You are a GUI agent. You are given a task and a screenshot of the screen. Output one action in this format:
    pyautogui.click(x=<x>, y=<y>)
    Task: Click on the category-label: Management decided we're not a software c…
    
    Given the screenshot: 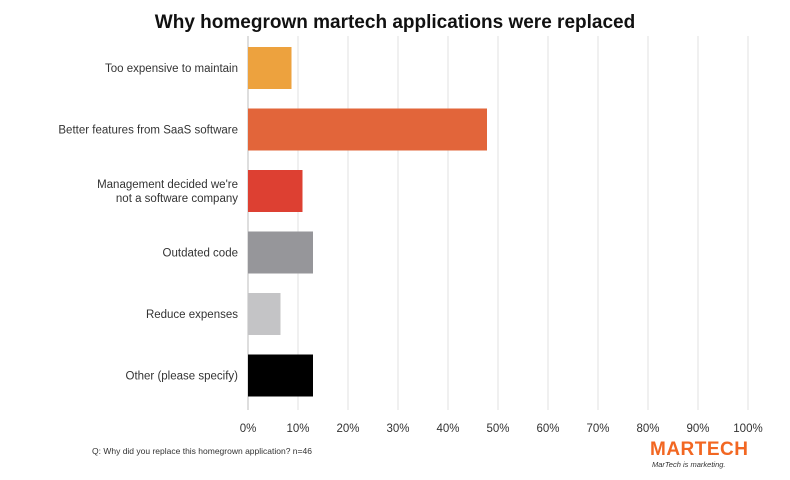 What is the action you would take?
    pyautogui.click(x=167, y=192)
    